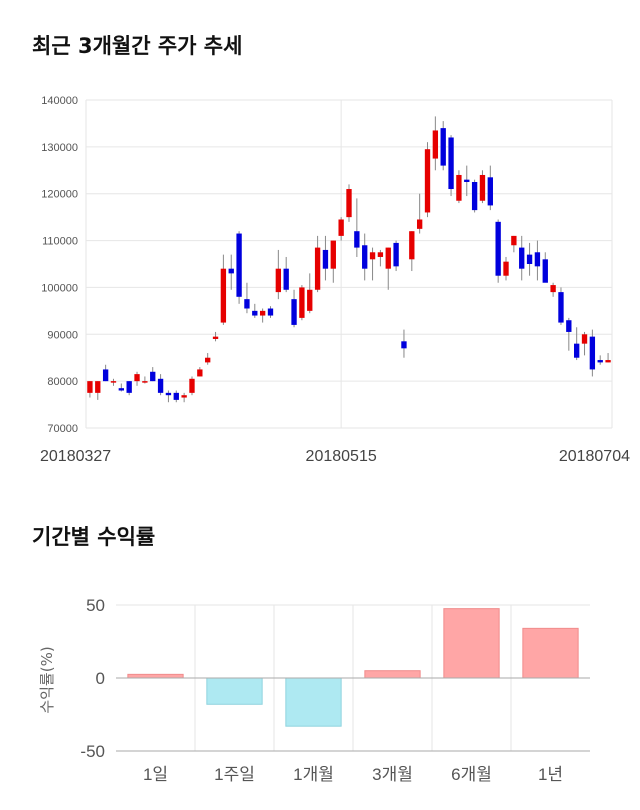 Image resolution: width=640 pixels, height=810 pixels. I want to click on y-tick-label: 110000, so click(60, 242).